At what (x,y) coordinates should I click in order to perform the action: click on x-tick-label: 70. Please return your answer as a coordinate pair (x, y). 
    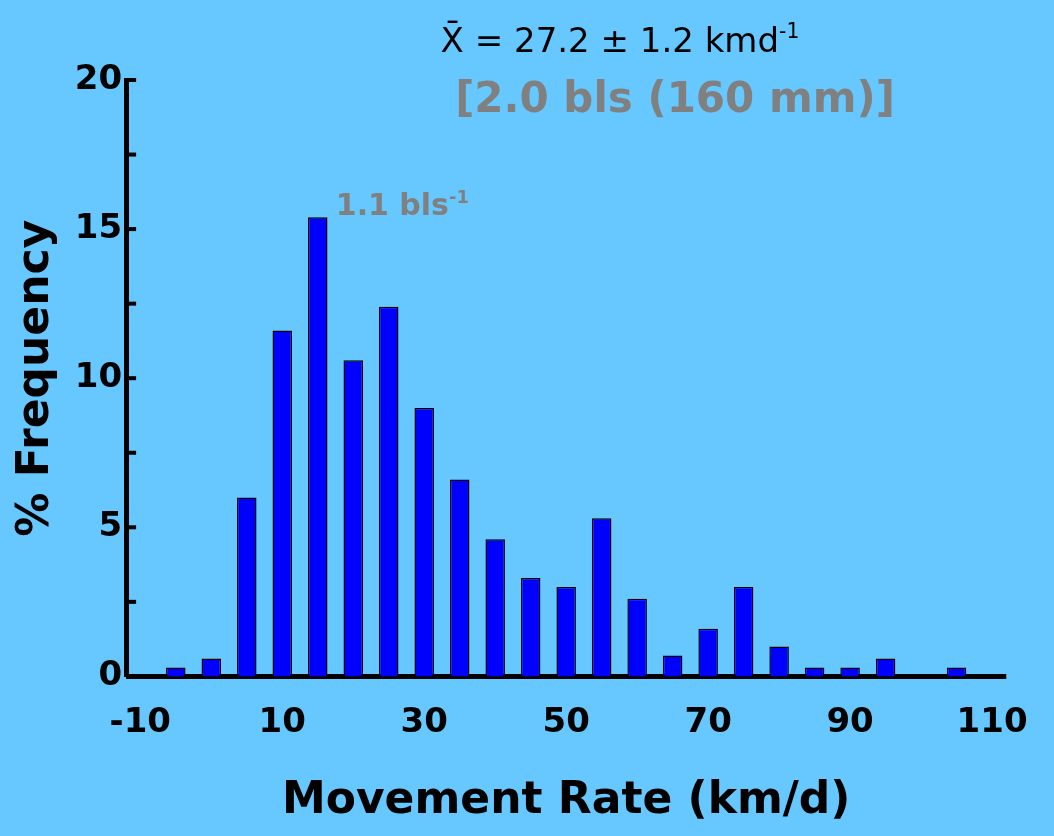
    Looking at the image, I should click on (708, 719).